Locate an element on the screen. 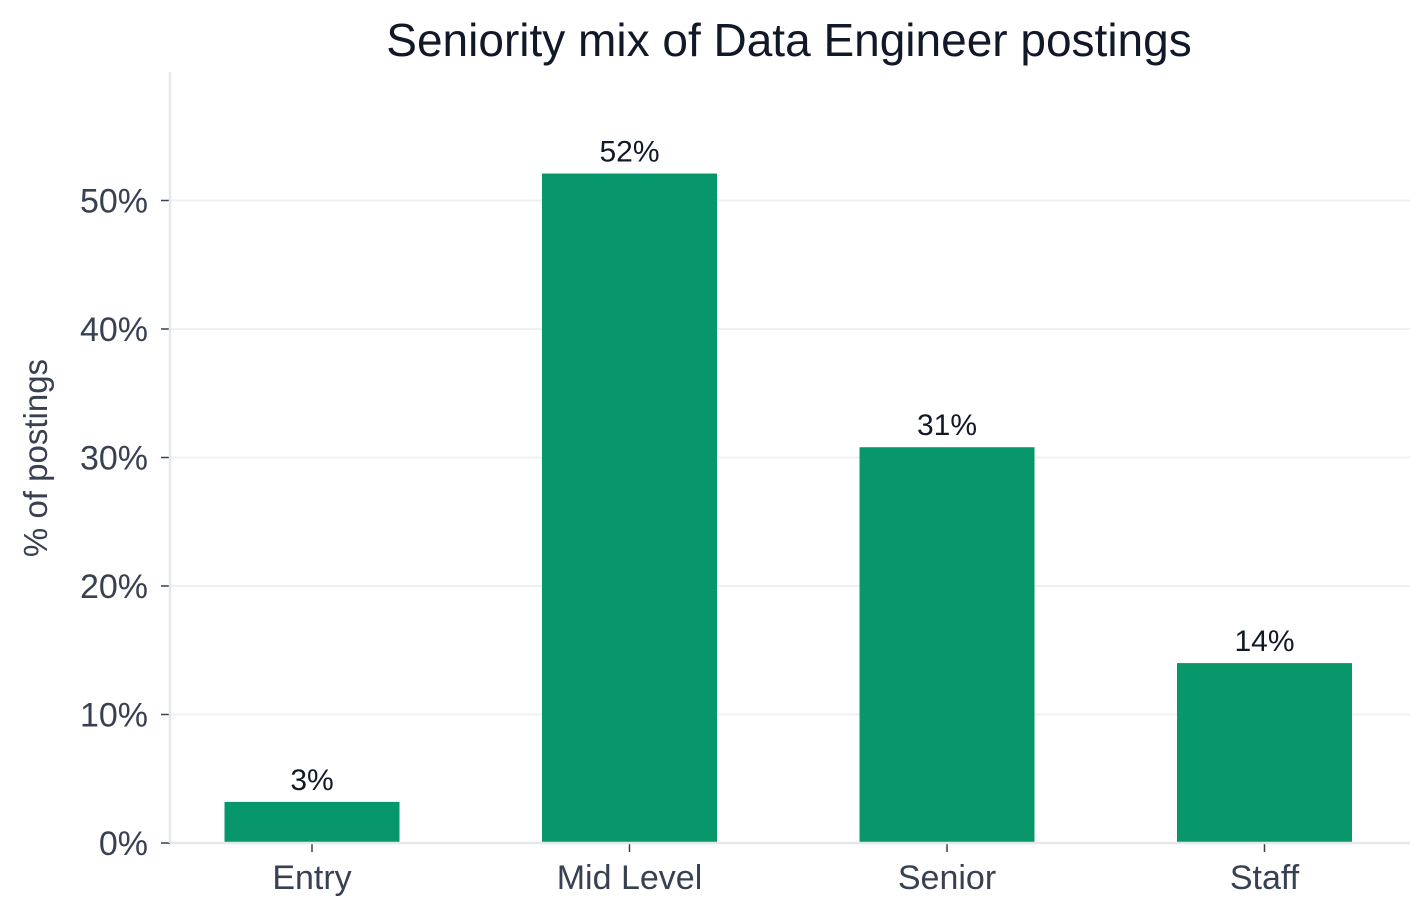 This screenshot has height=918, width=1428. bar-staff is located at coordinates (1264, 753).